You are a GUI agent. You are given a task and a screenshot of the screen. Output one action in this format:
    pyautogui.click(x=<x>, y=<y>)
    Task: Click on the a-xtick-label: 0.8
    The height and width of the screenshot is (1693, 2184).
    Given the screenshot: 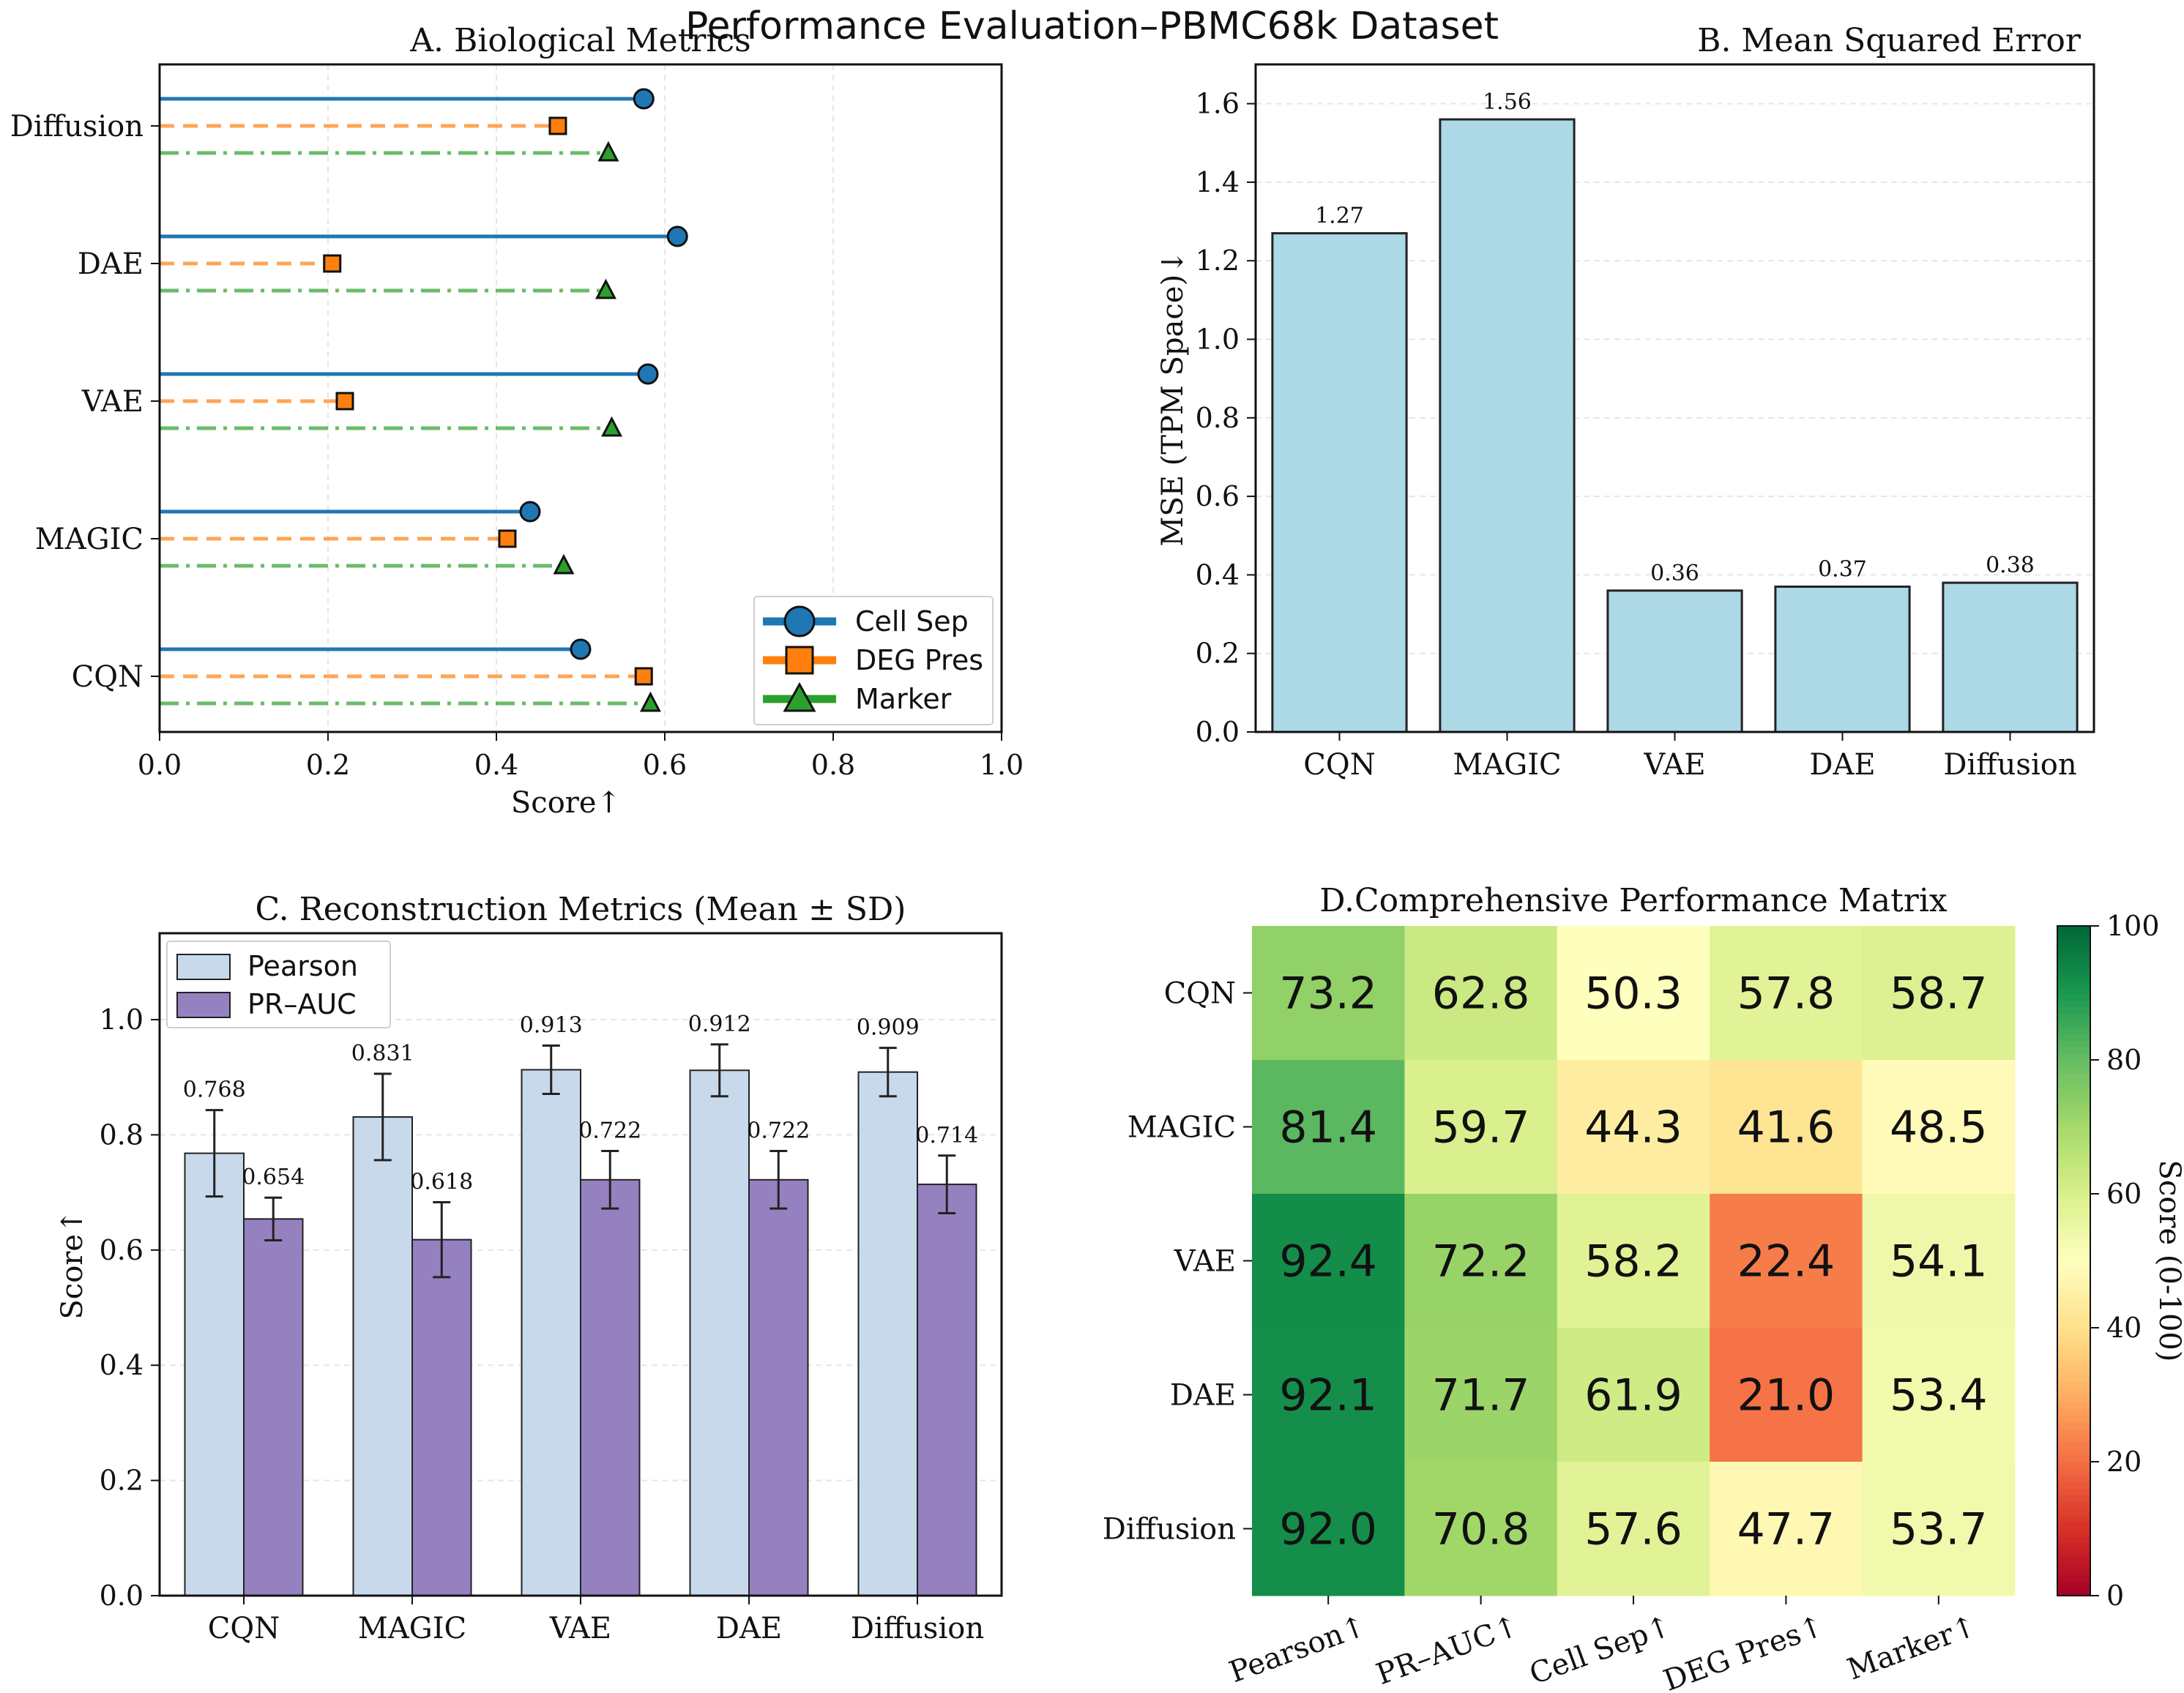 What is the action you would take?
    pyautogui.click(x=833, y=765)
    